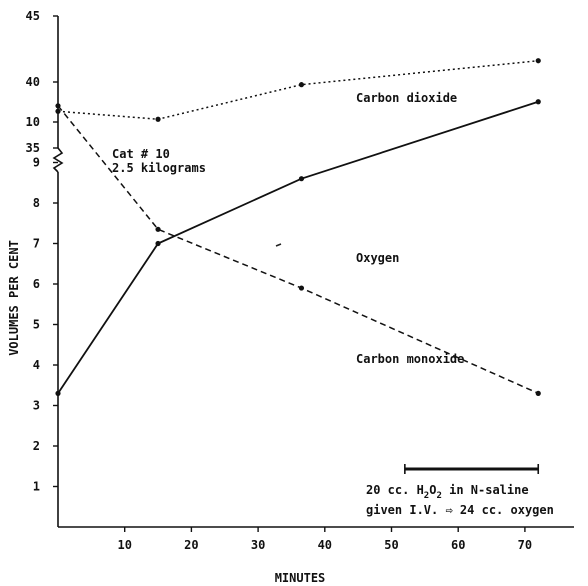 This screenshot has width=588, height=586. What do you see at coordinates (410, 359) in the screenshot?
I see `series-label-carbon-monoxide: Carbon monoxide` at bounding box center [410, 359].